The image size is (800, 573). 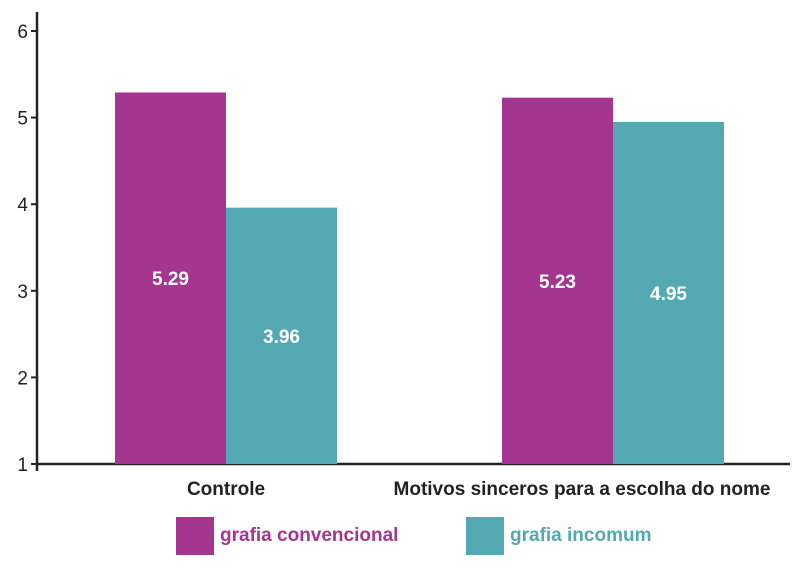 I want to click on legend-item-grafia-incomum: grafia incomum, so click(x=558, y=536).